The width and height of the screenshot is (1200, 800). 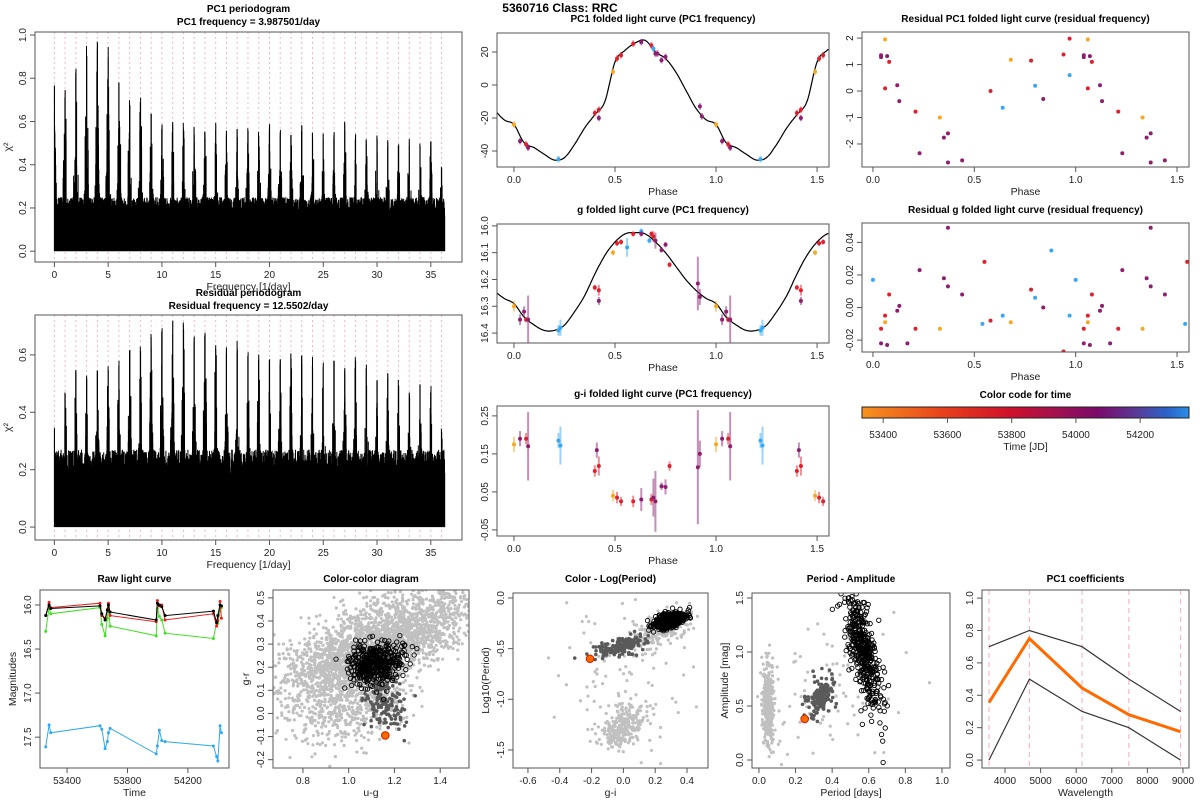 I want to click on plot-area, so click(x=623, y=681).